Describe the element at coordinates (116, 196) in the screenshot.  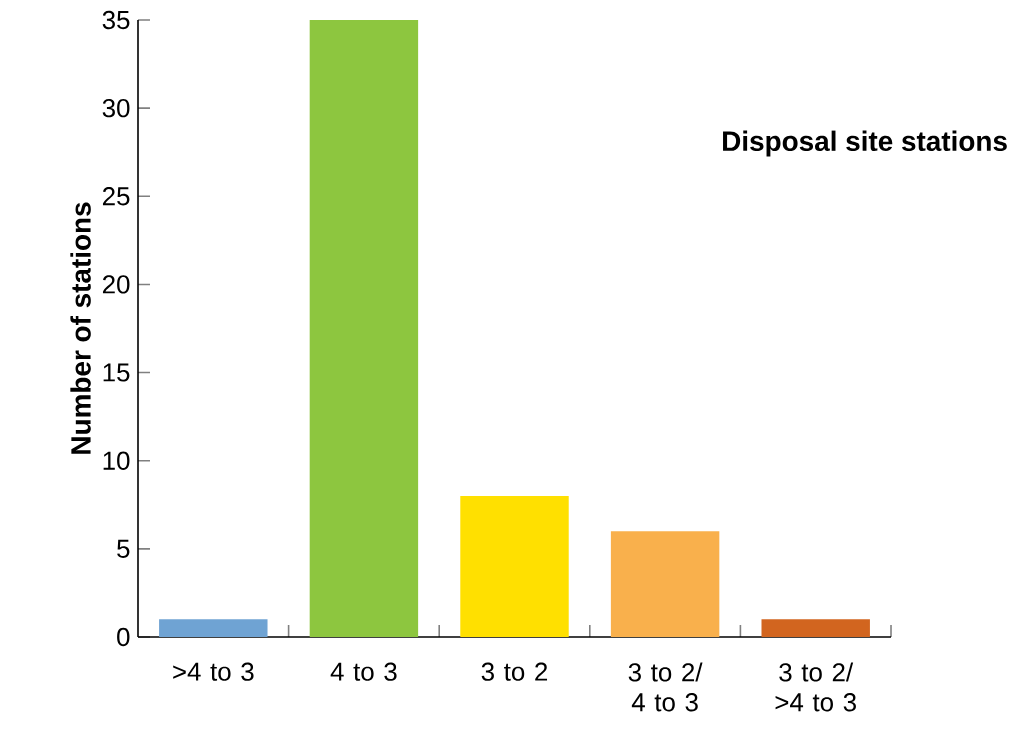
I see `y-tick-label: 25` at that location.